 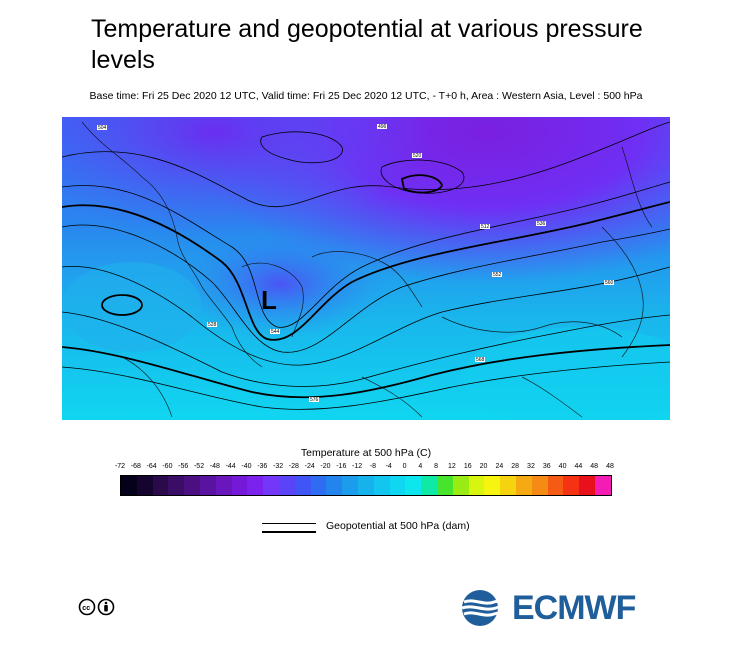 What do you see at coordinates (373, 466) in the screenshot?
I see `colorbar-tick-label: -8` at bounding box center [373, 466].